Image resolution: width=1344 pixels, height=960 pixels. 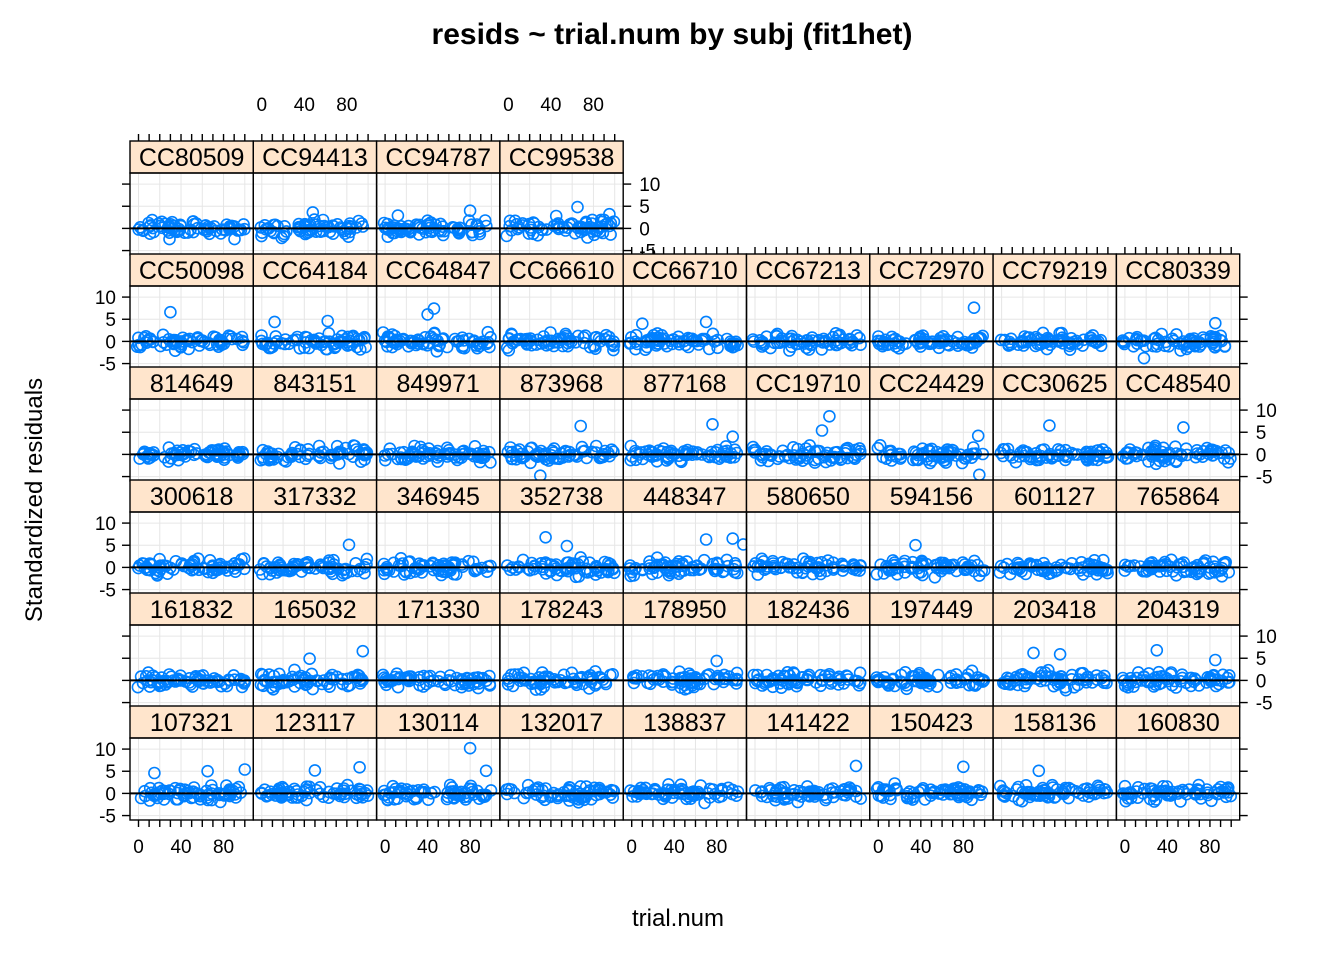 I want to click on y-tick-label: 5, so click(x=110, y=772).